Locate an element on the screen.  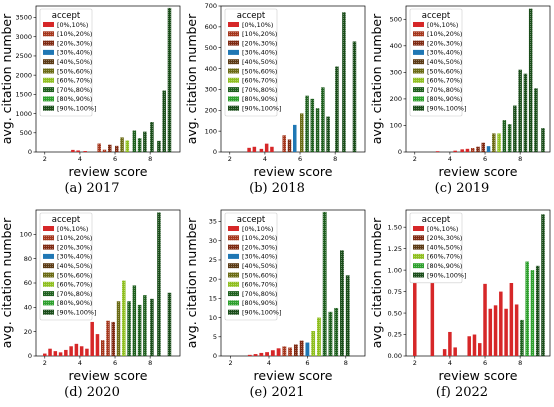
y-tick-label: 2500 is located at coordinates (23, 56).